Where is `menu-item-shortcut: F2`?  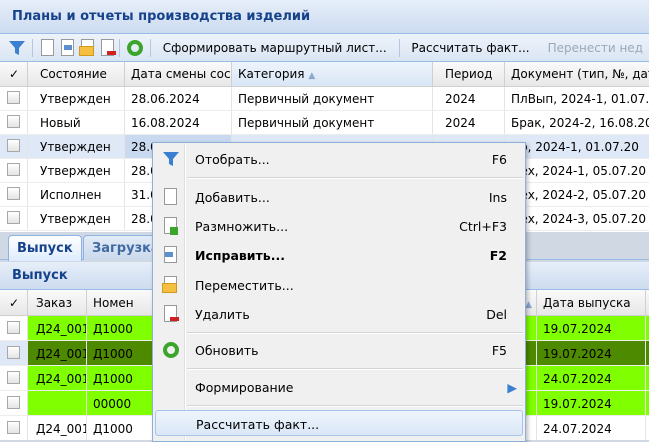
menu-item-shortcut: F2 is located at coordinates (498, 255).